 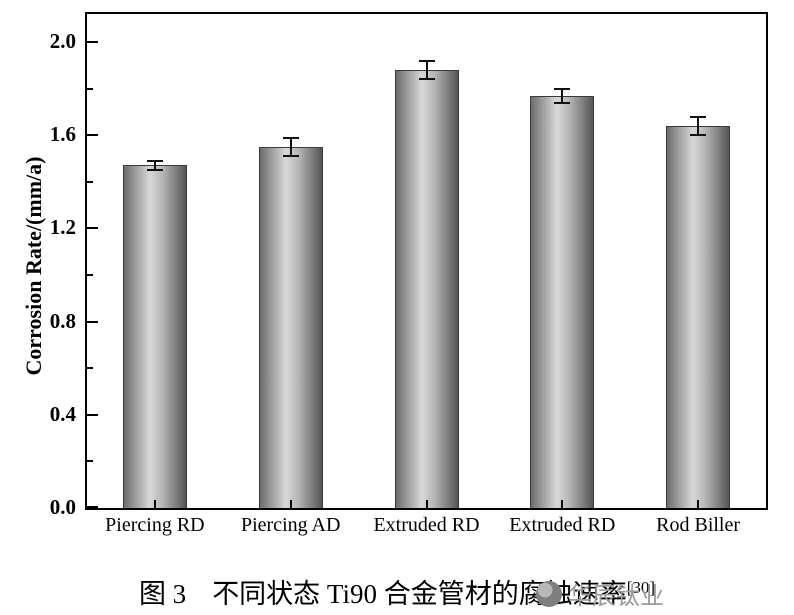 What do you see at coordinates (698, 525) in the screenshot?
I see `x-category-label: Rod Biller` at bounding box center [698, 525].